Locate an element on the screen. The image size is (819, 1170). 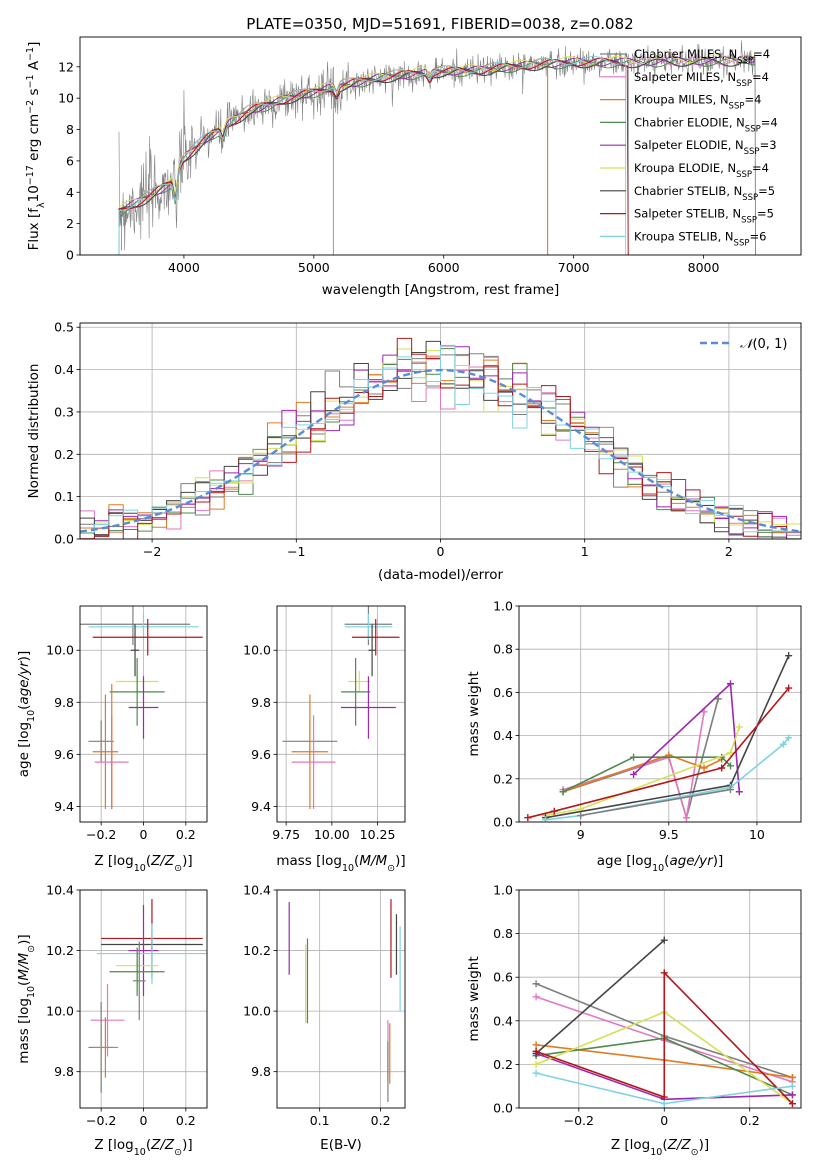
hist-step-kroupa-stelib is located at coordinates (440, 438).